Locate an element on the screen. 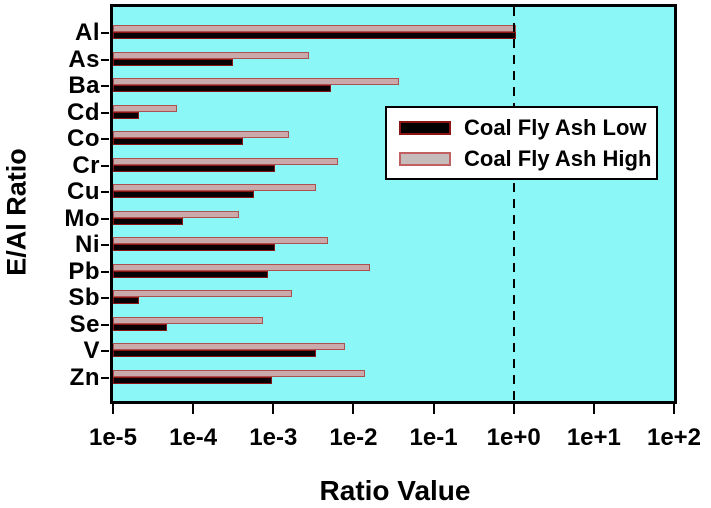 Image resolution: width=711 pixels, height=508 pixels. bar-high-Se is located at coordinates (188, 320).